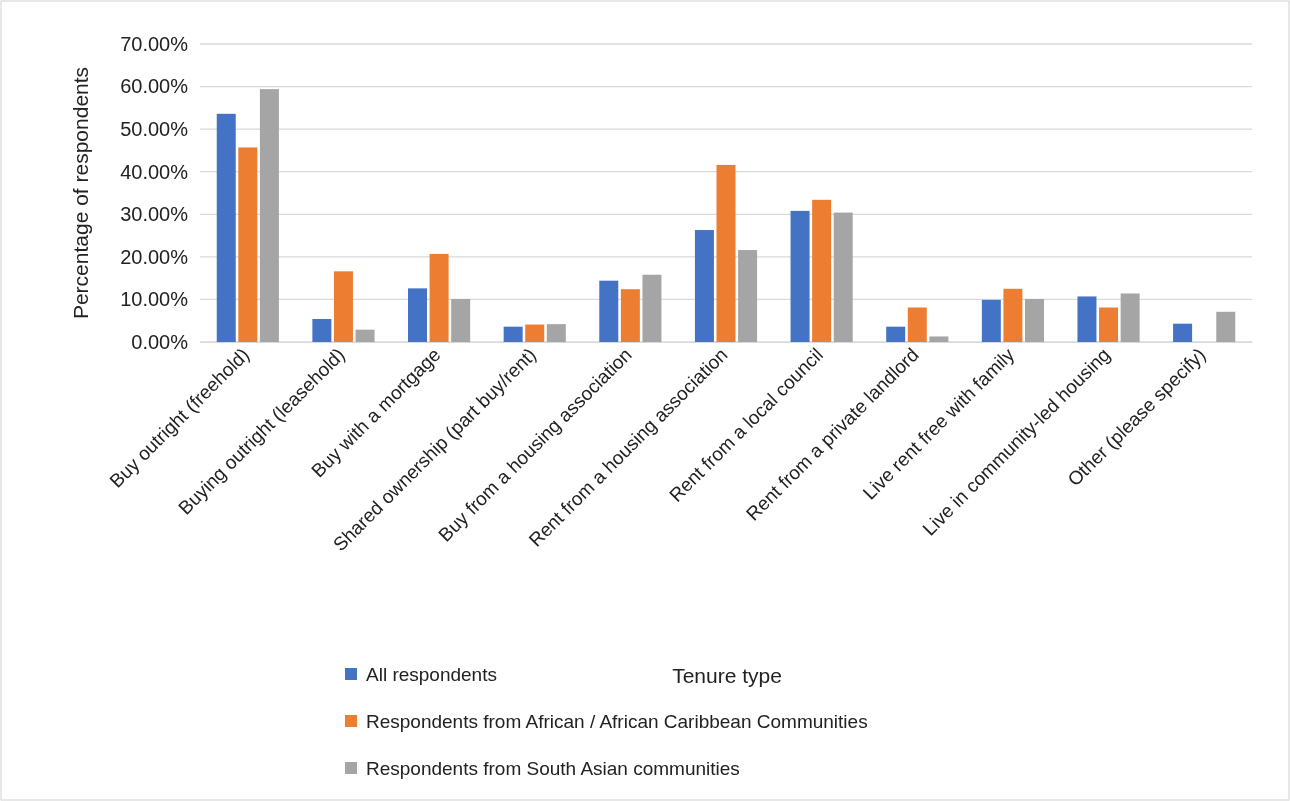 Image resolution: width=1290 pixels, height=801 pixels. Describe the element at coordinates (154, 86) in the screenshot. I see `y-tick-label: 60.00%` at that location.